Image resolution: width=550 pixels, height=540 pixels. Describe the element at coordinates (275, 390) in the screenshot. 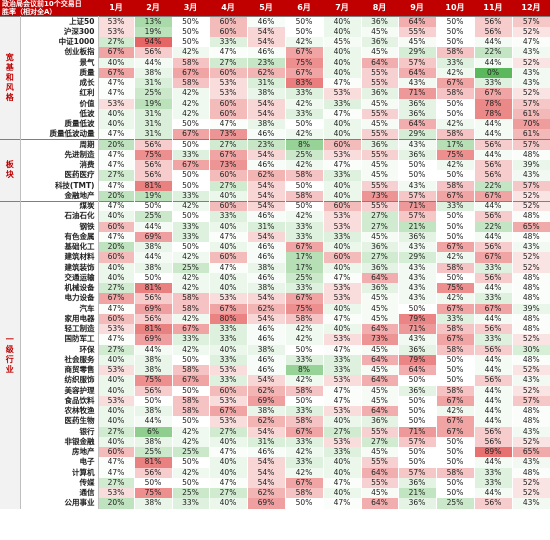

I see `table-row: 美容护理 40% 56% 50% 60% 62% 58% 47% 45% 36% 58% 44% 52%` at that location.